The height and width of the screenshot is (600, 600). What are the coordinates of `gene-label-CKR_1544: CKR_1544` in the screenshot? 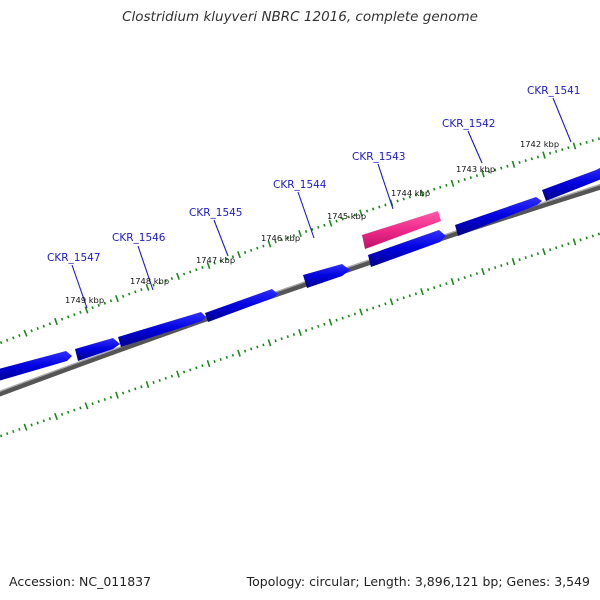 It's located at (300, 185).